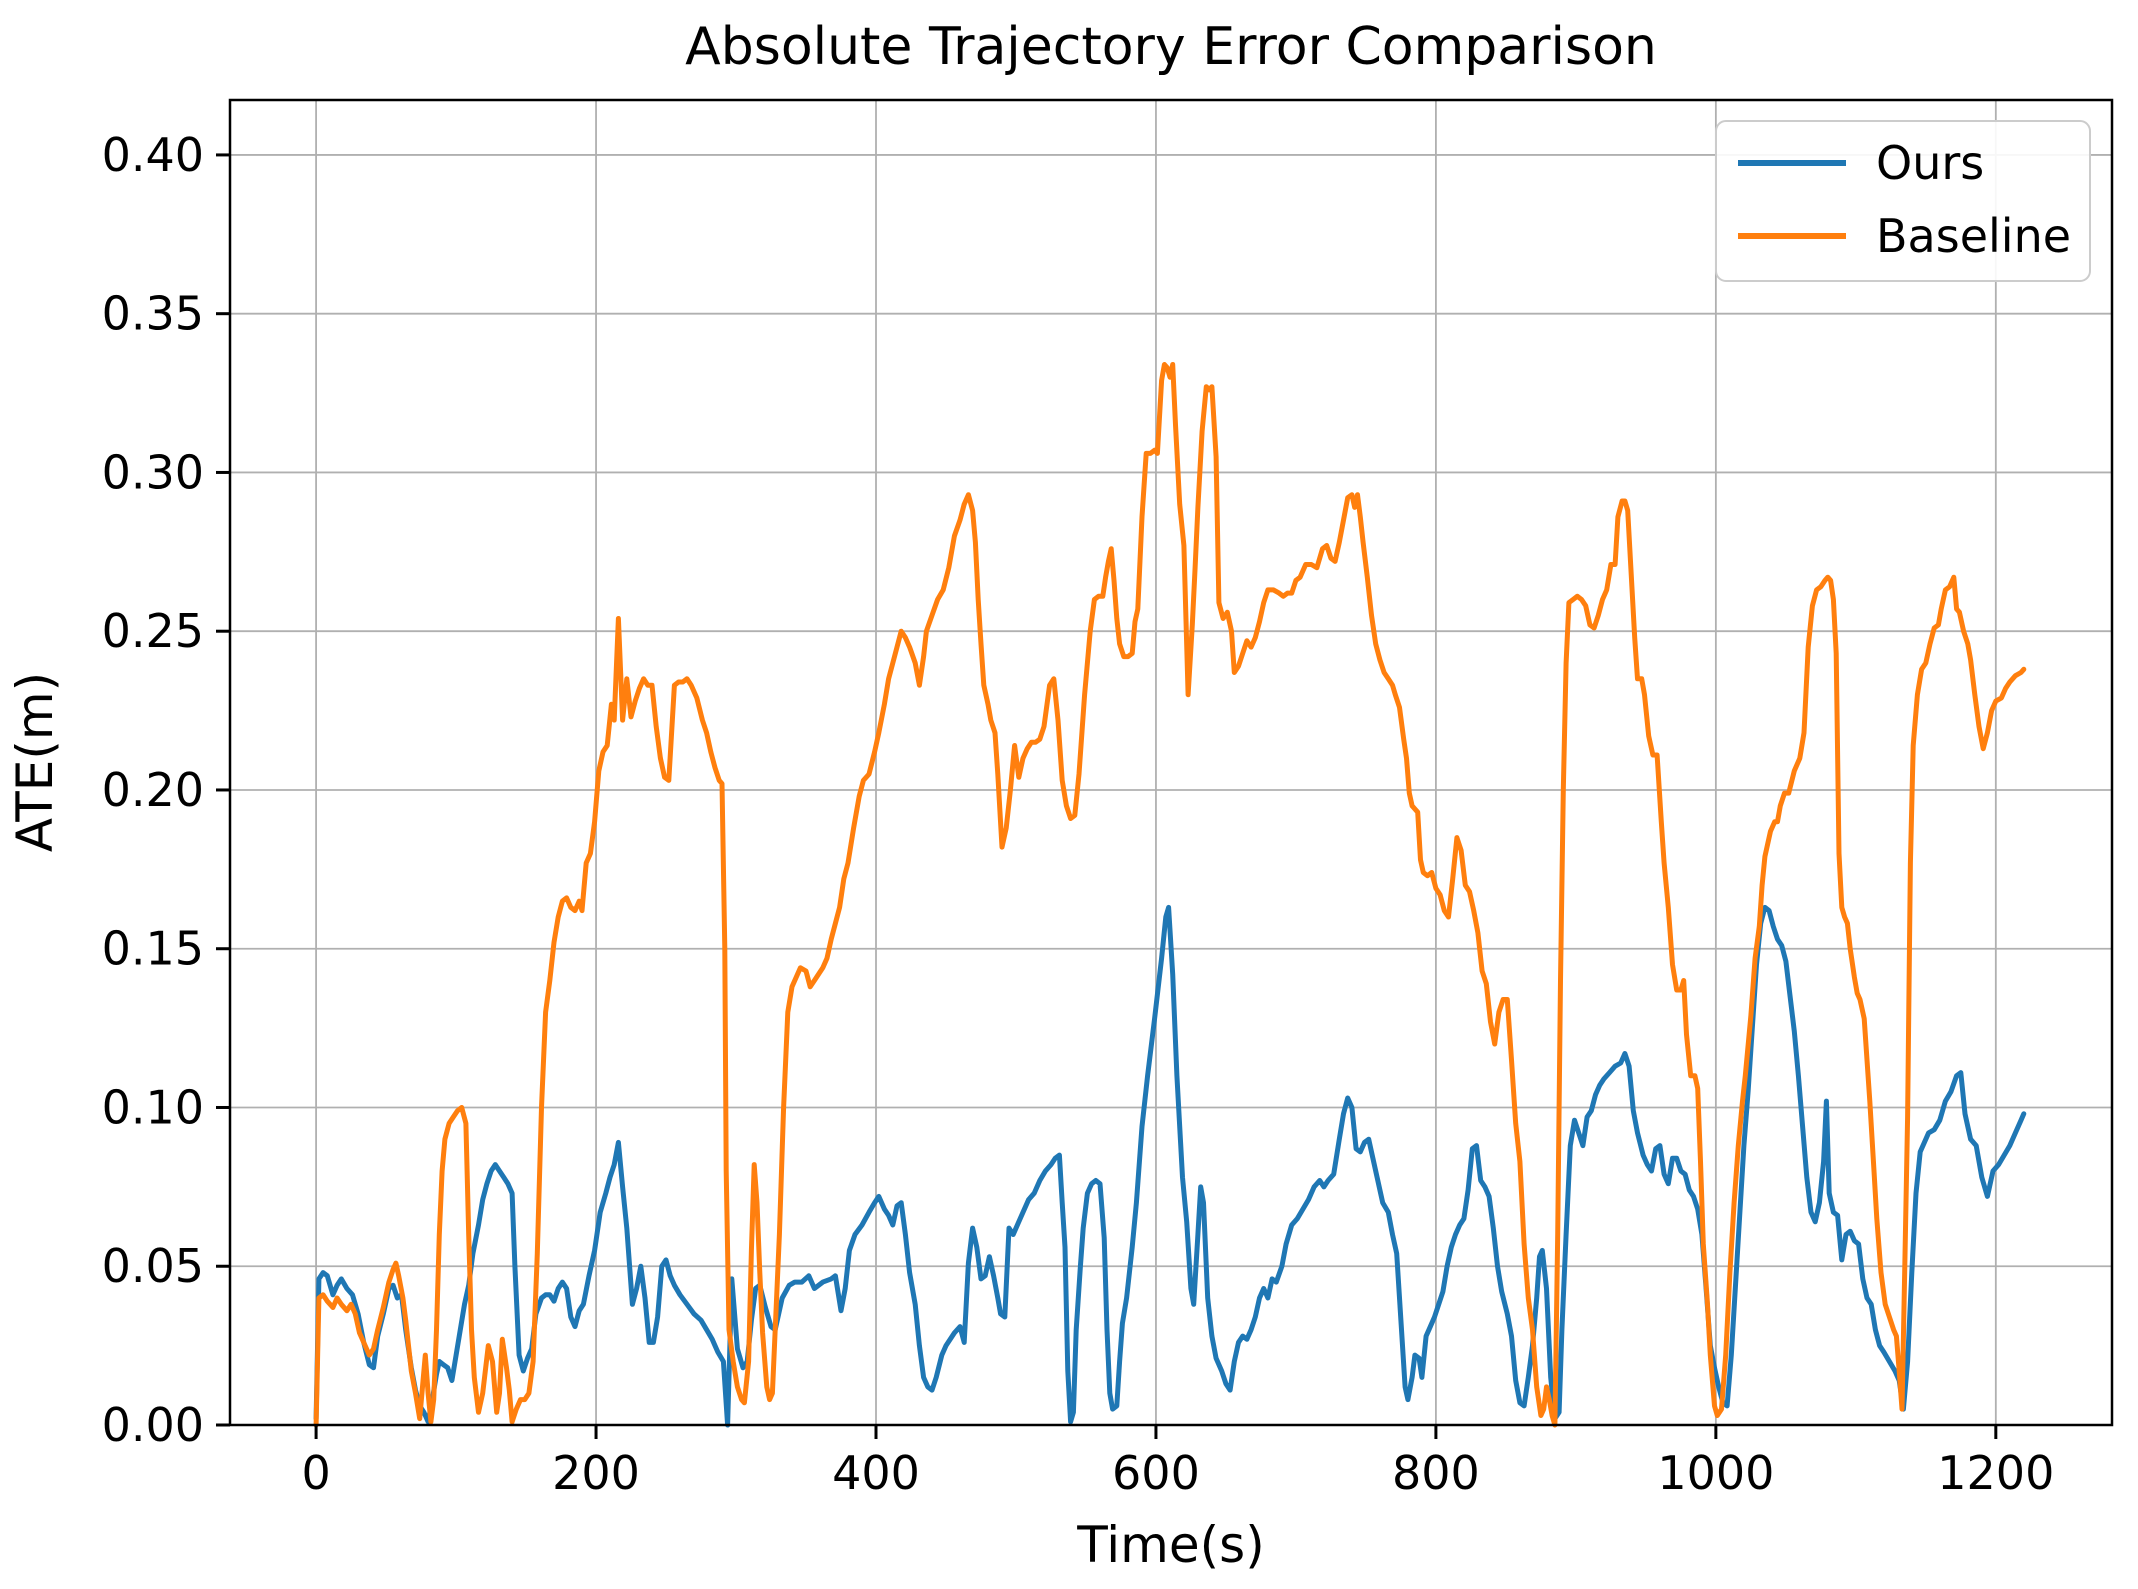 This screenshot has width=2138, height=1589. Describe the element at coordinates (153, 314) in the screenshot. I see `y-tick-label: 0.35` at that location.